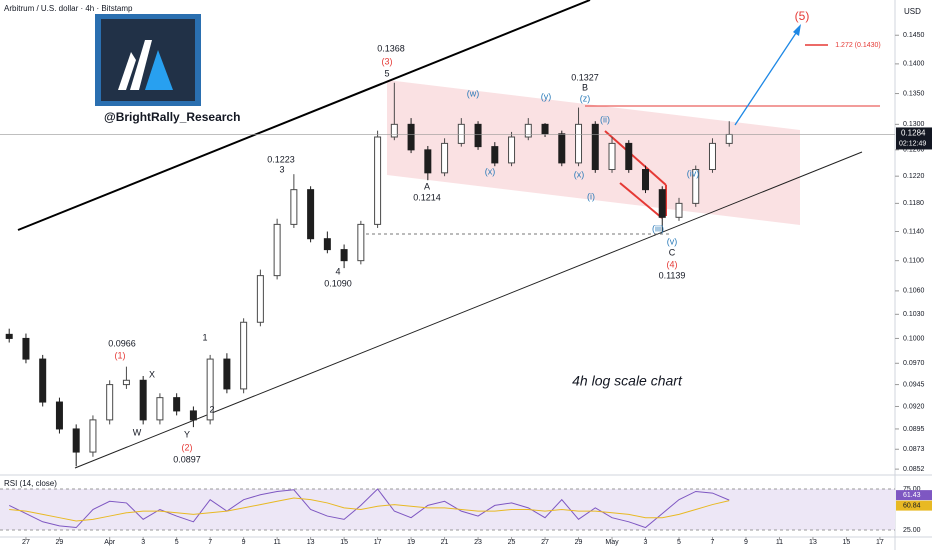 This screenshot has height=550, width=932. Describe the element at coordinates (337, 271) in the screenshot. I see `annotation: 4` at that location.